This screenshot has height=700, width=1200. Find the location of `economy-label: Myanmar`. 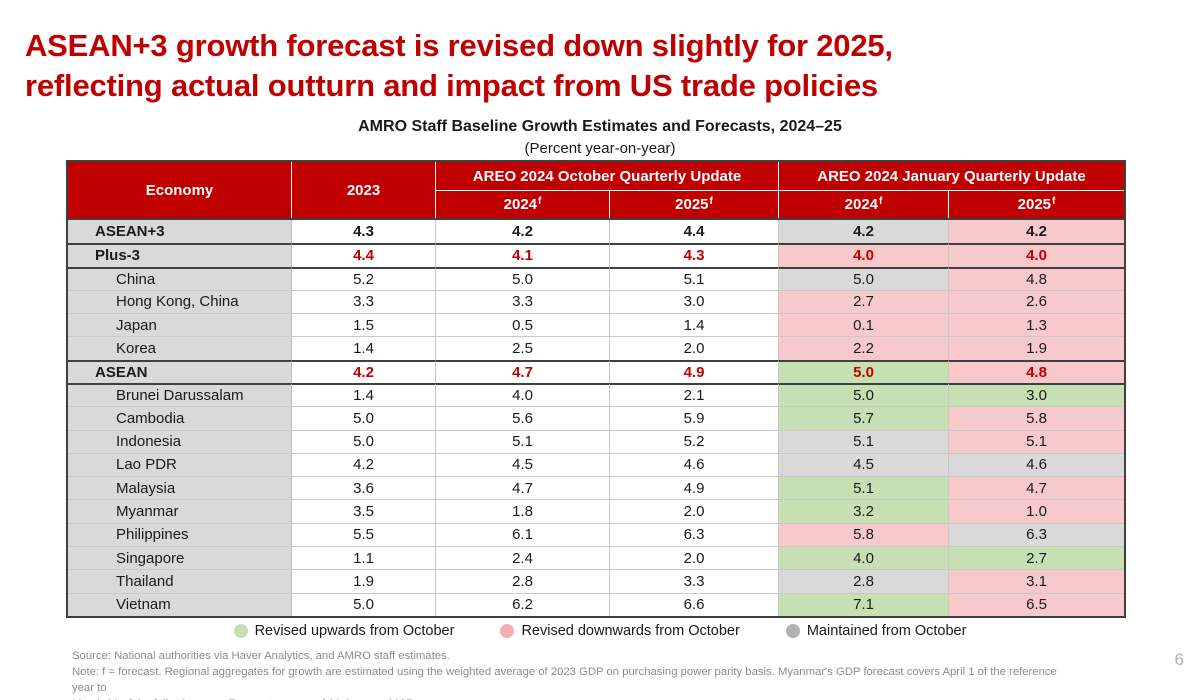

economy-label: Myanmar is located at coordinates (180, 511).